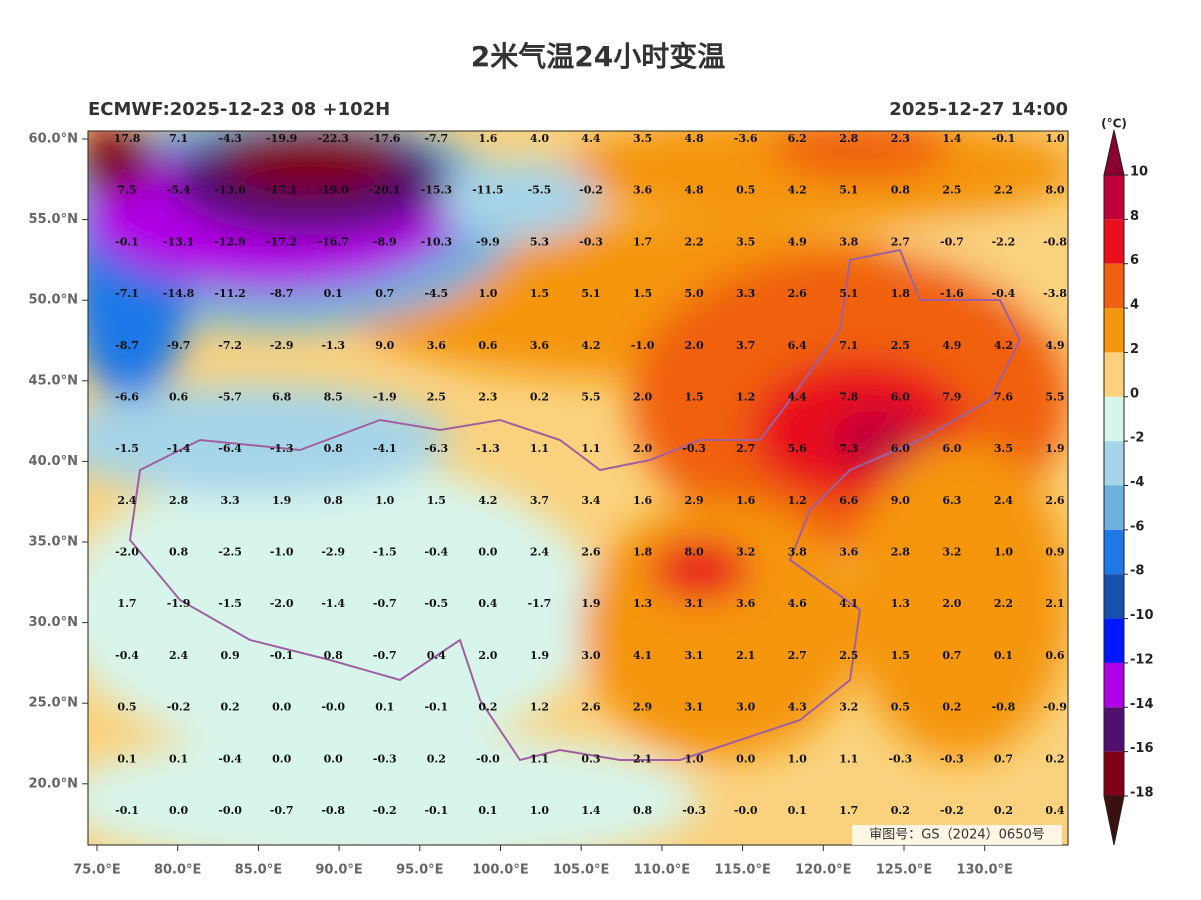  What do you see at coordinates (952, 293) in the screenshot?
I see `grid-value: -1.6` at bounding box center [952, 293].